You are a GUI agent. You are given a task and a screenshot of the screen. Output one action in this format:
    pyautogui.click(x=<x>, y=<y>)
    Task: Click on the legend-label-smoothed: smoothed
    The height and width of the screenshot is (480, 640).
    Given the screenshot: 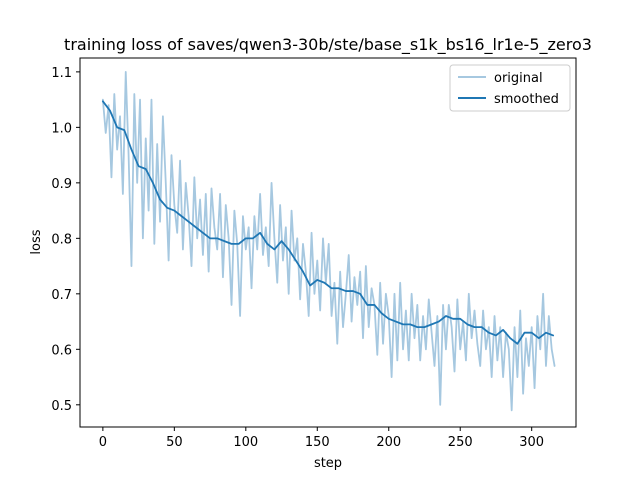 What is the action you would take?
    pyautogui.click(x=526, y=99)
    